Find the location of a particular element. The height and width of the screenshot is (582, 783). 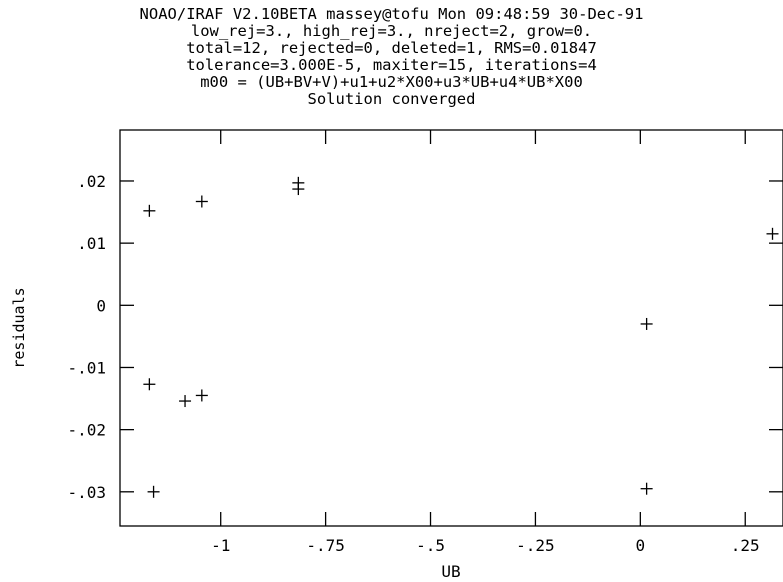

y-tick-label: -.02 is located at coordinates (86, 430).